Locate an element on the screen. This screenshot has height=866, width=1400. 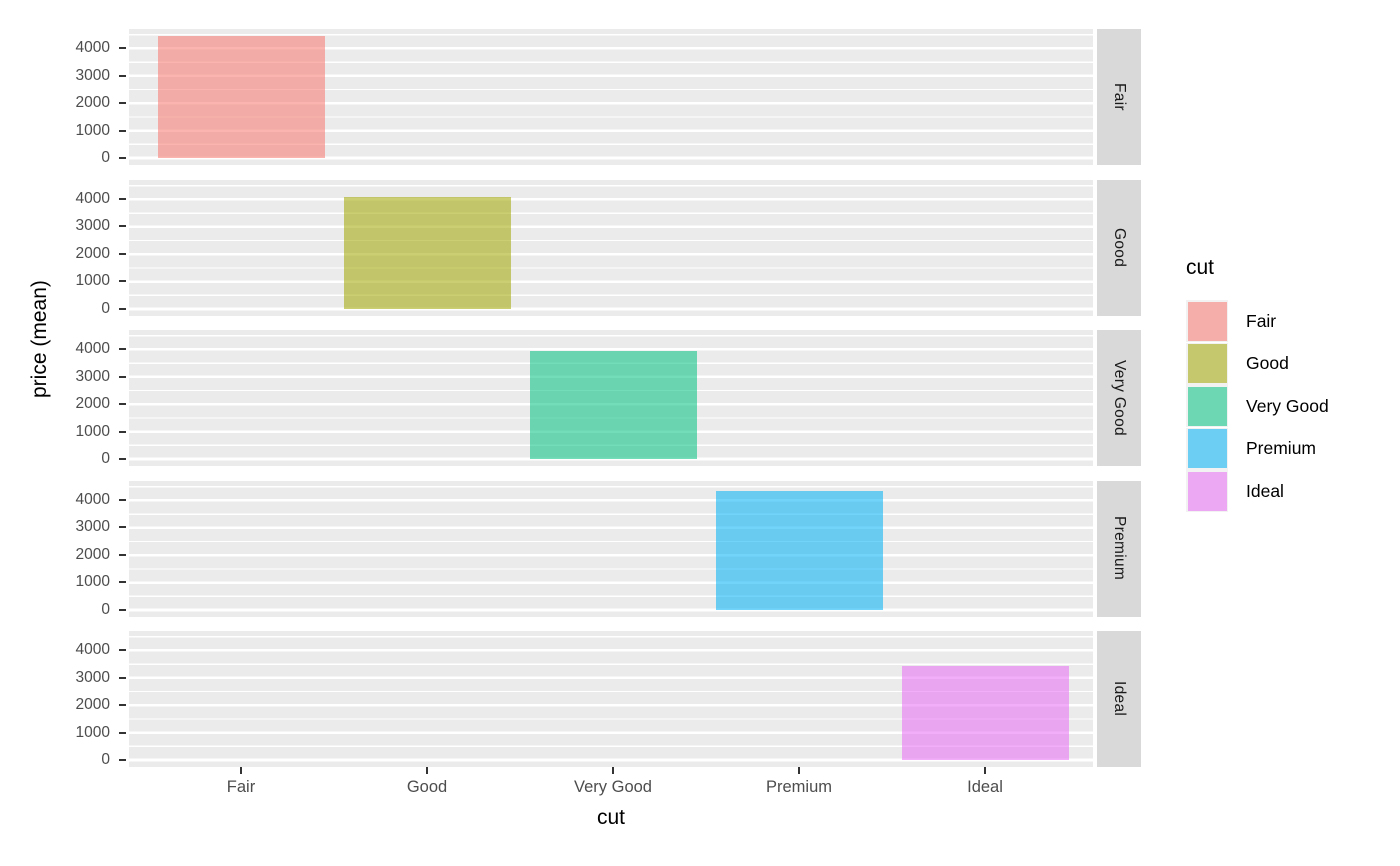
x-tick-label: Fair is located at coordinates (241, 787).